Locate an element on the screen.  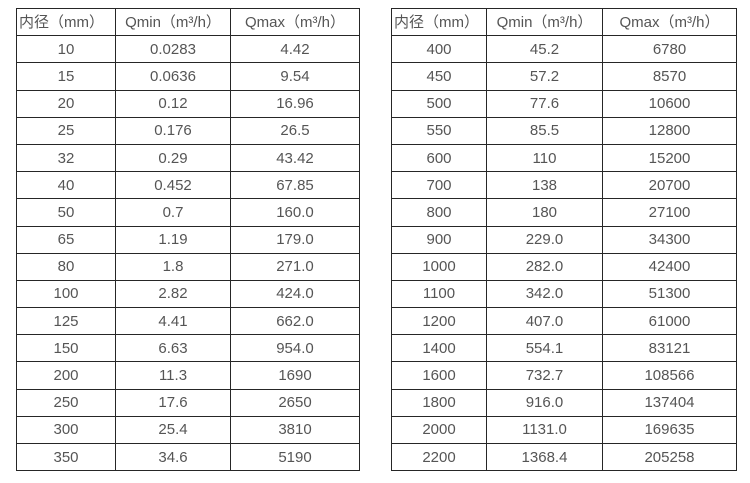
table-cell: 1690 is located at coordinates (295, 375).